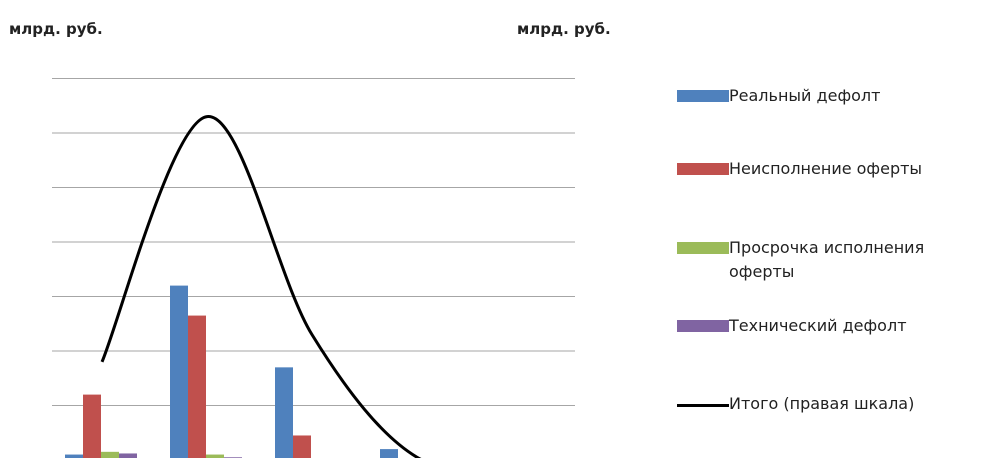 Image resolution: width=987 pixels, height=458 pixels. What do you see at coordinates (56, 29) in the screenshot?
I see `left-axis-unit: млрд. руб.` at bounding box center [56, 29].